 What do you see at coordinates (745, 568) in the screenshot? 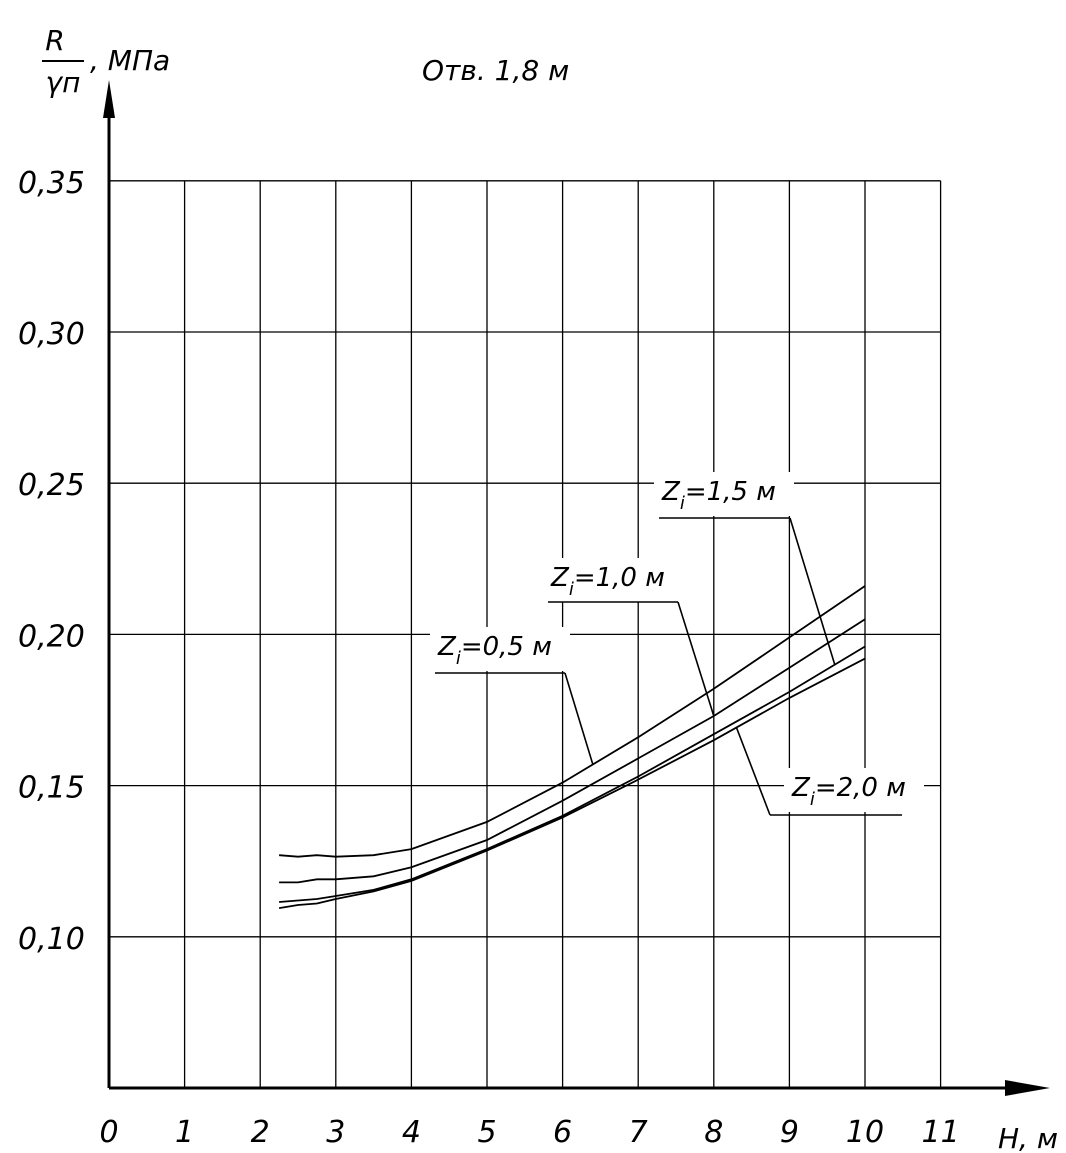
I see `callout-2: Zi=1,5 м` at bounding box center [745, 568].